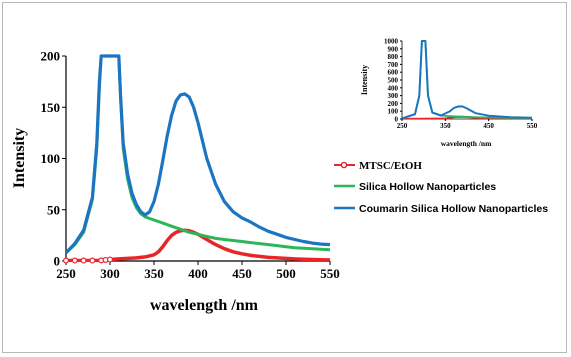 This screenshot has width=571, height=357. Describe the element at coordinates (393, 80) in the screenshot. I see `inset-y-tick-label: 500` at that location.